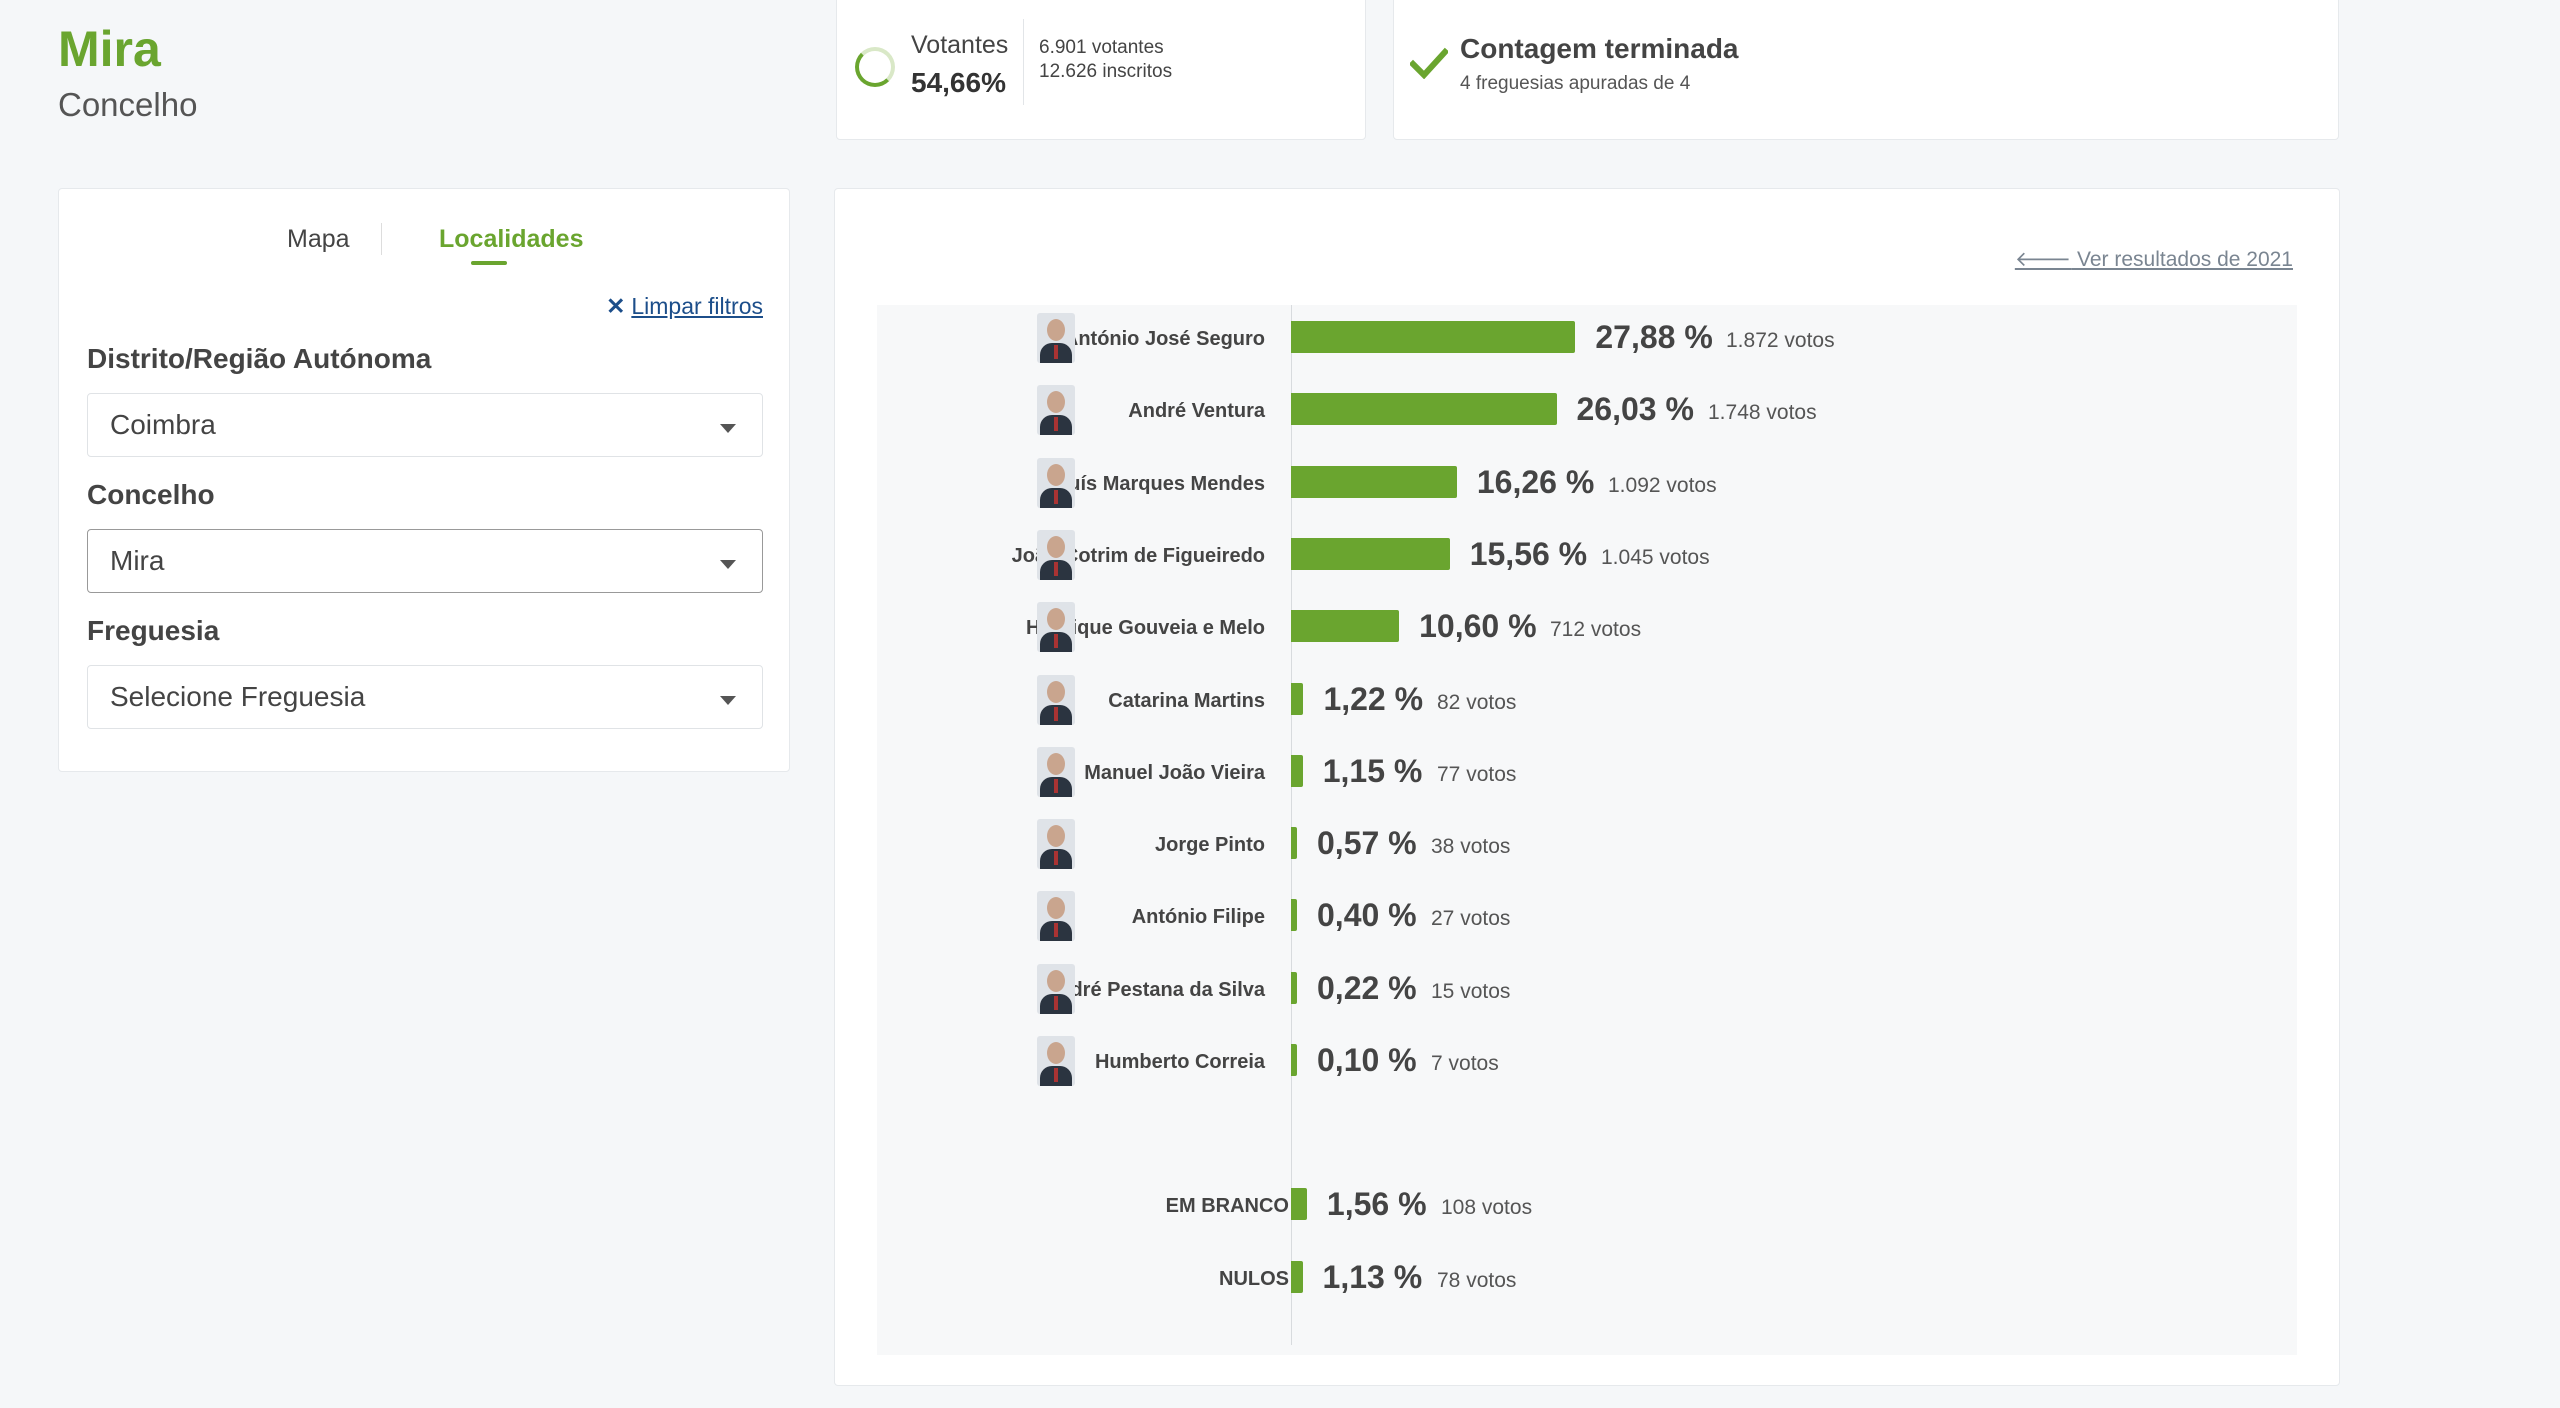 The image size is (2560, 1408). What do you see at coordinates (511, 239) in the screenshot?
I see `tab-localidades: Localidades` at bounding box center [511, 239].